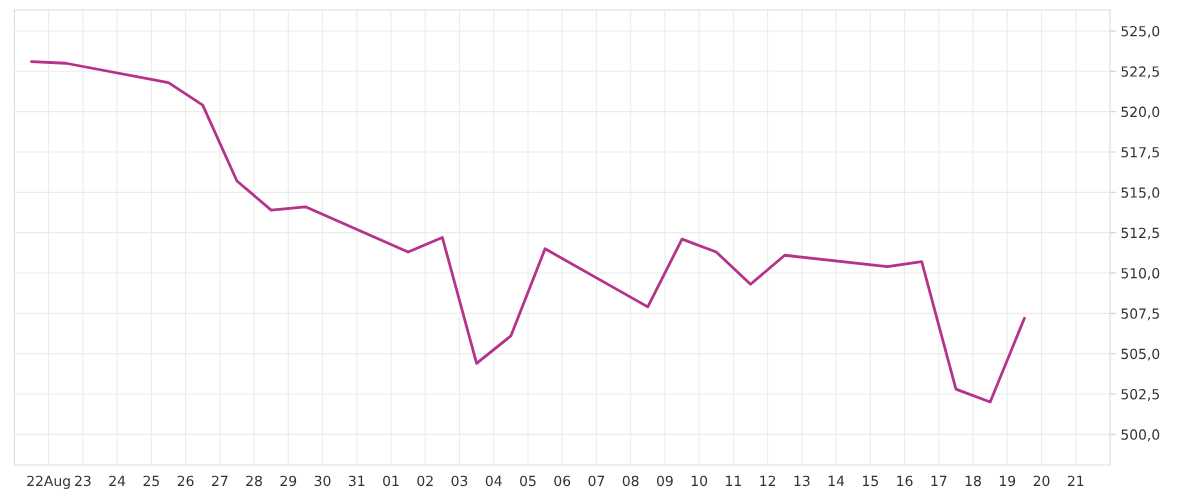  I want to click on x-tick-label: 26, so click(185, 481).